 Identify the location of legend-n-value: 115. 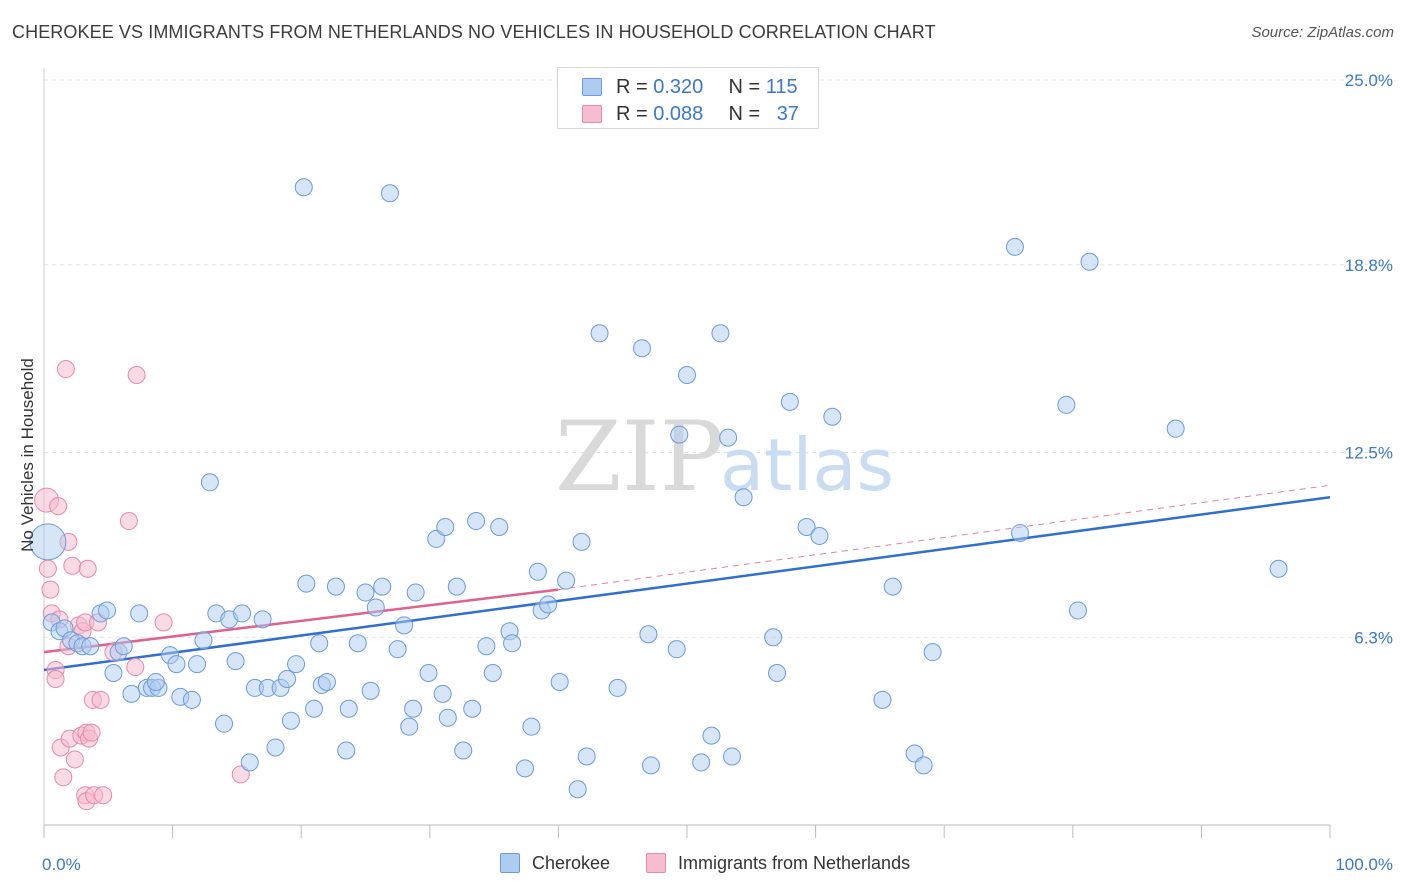
(781, 87).